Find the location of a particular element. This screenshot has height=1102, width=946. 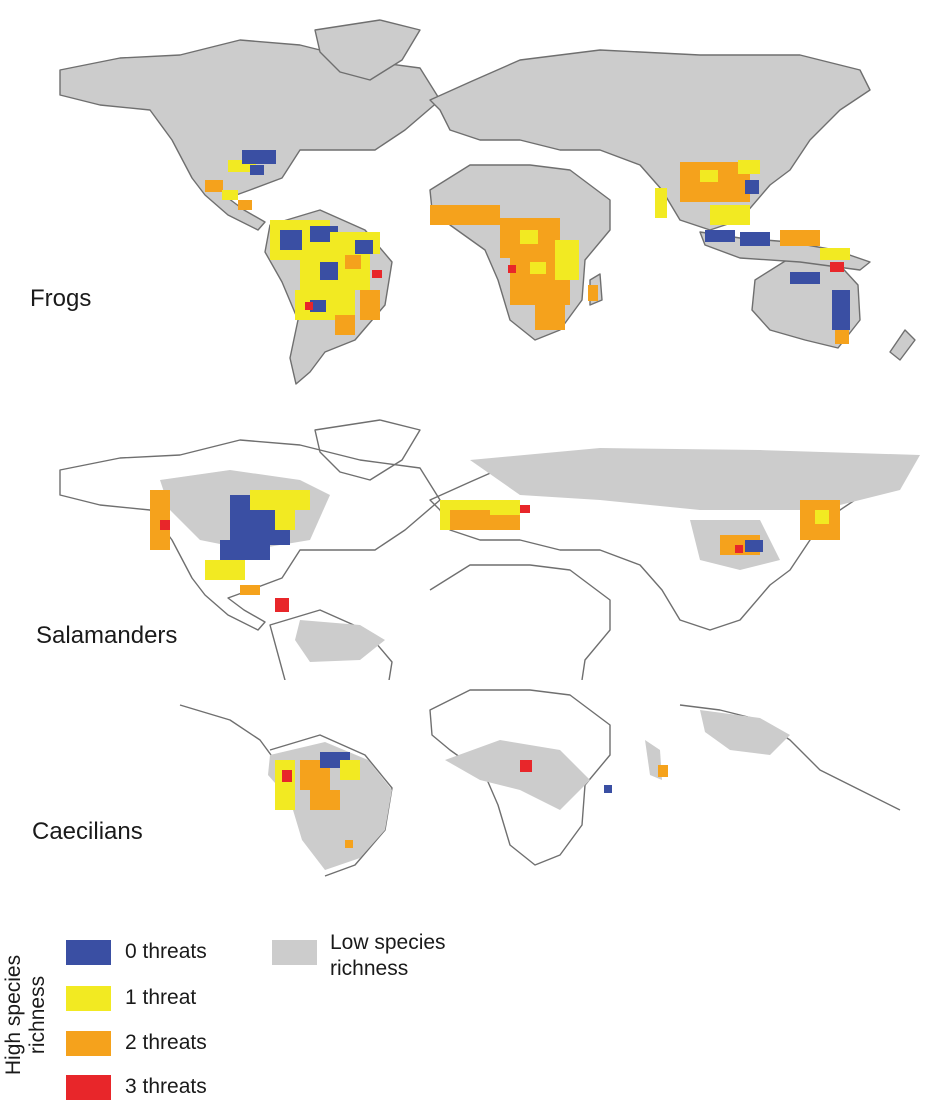

legend-label-0-threats: 0 threats is located at coordinates (166, 951).